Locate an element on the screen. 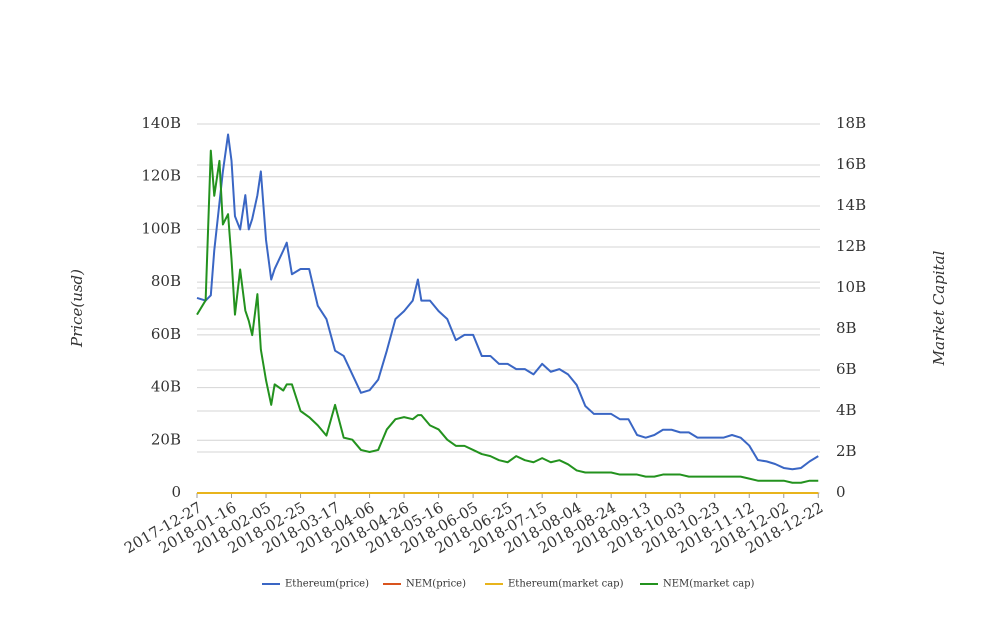 This screenshot has width=1008, height=620. y2-tick-label: 4B is located at coordinates (846, 410).